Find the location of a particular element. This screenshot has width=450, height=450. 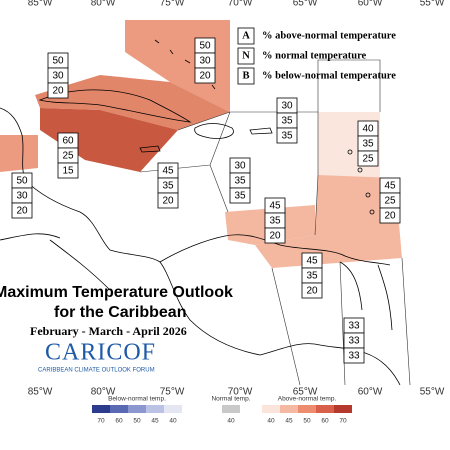

longitude-bottom: 70°W is located at coordinates (240, 392).